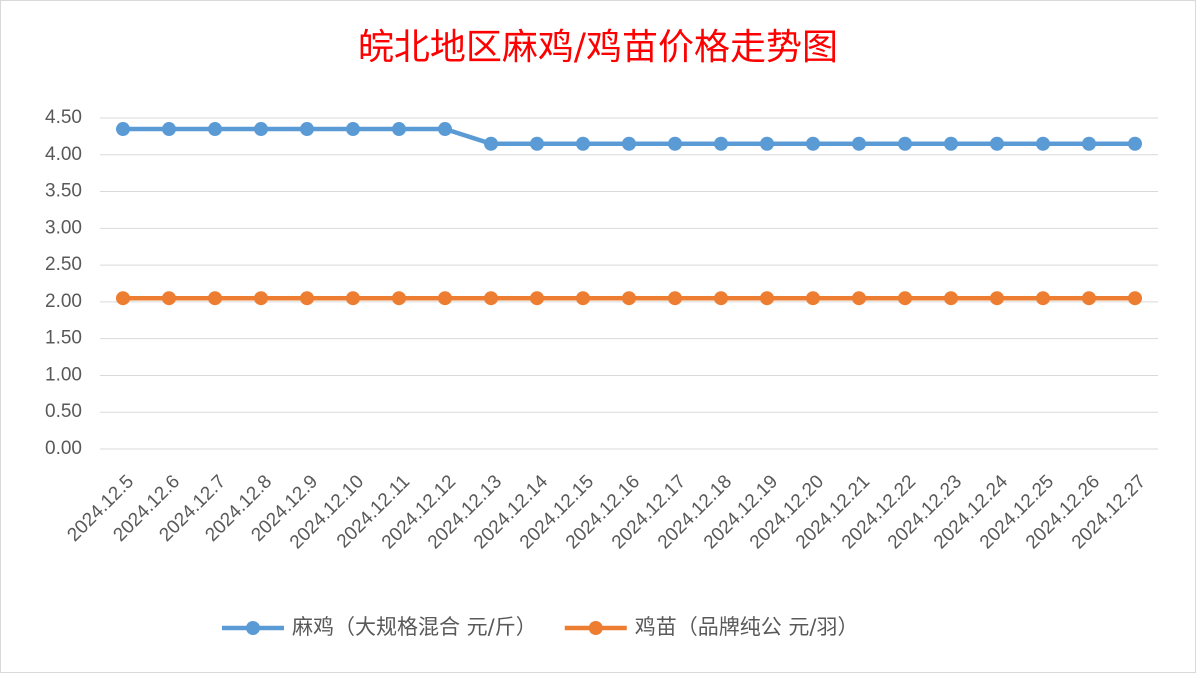 The height and width of the screenshot is (674, 1197). I want to click on legend-label: 麻鸡（大规格混合 元/斤）, so click(414, 627).